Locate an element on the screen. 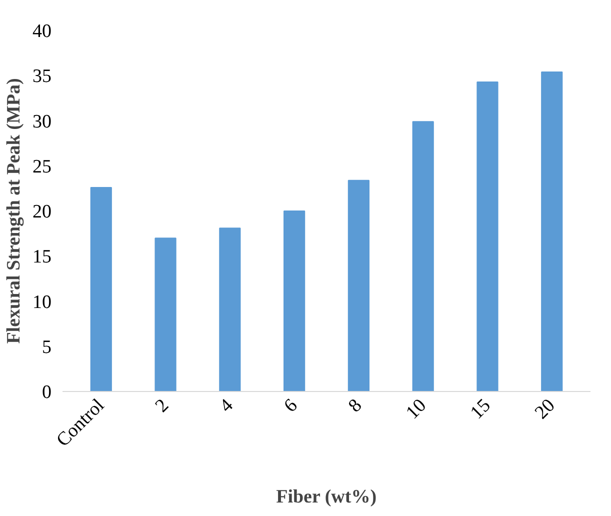 This screenshot has height=516, width=611. x-tick-label: 4 is located at coordinates (227, 405).